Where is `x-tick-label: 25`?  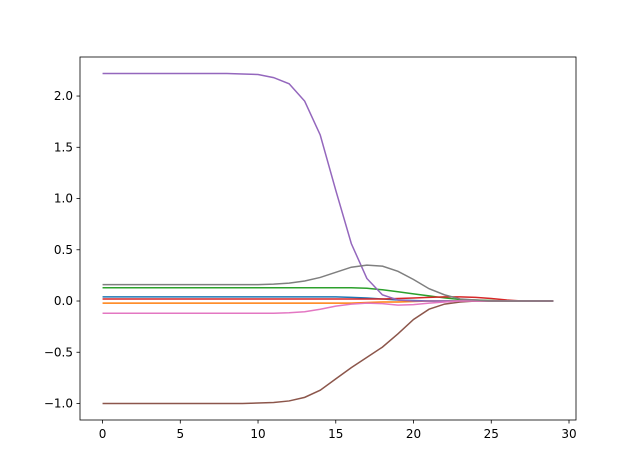 x-tick-label: 25 is located at coordinates (491, 434).